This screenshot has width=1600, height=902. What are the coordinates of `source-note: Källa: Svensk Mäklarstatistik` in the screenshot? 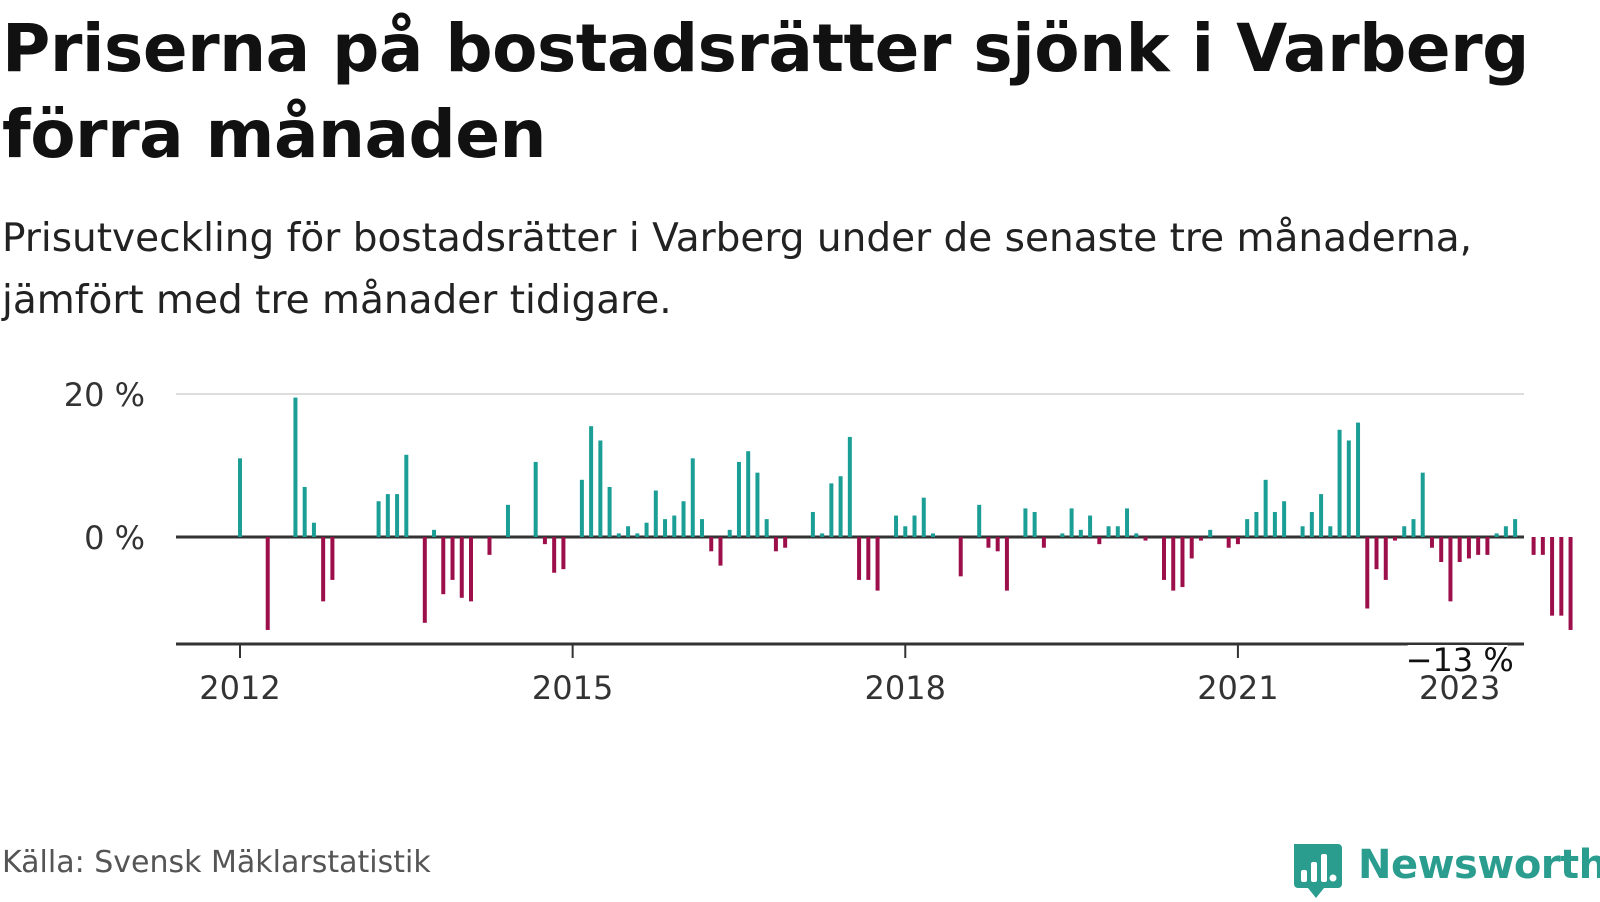 It's located at (216, 862).